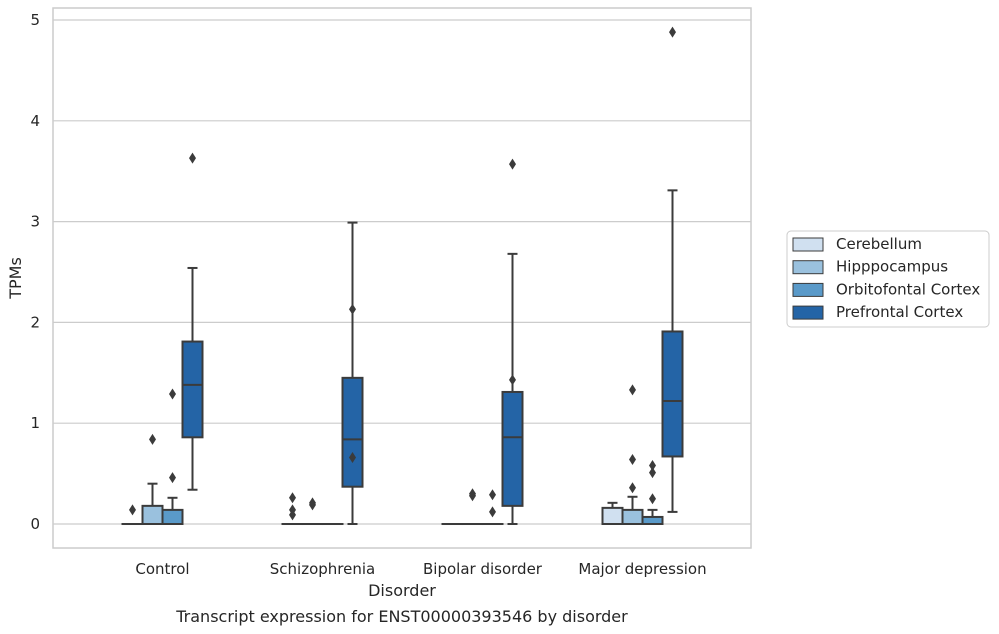 This screenshot has width=999, height=634. I want to click on y-tick-label: 4, so click(35, 121).